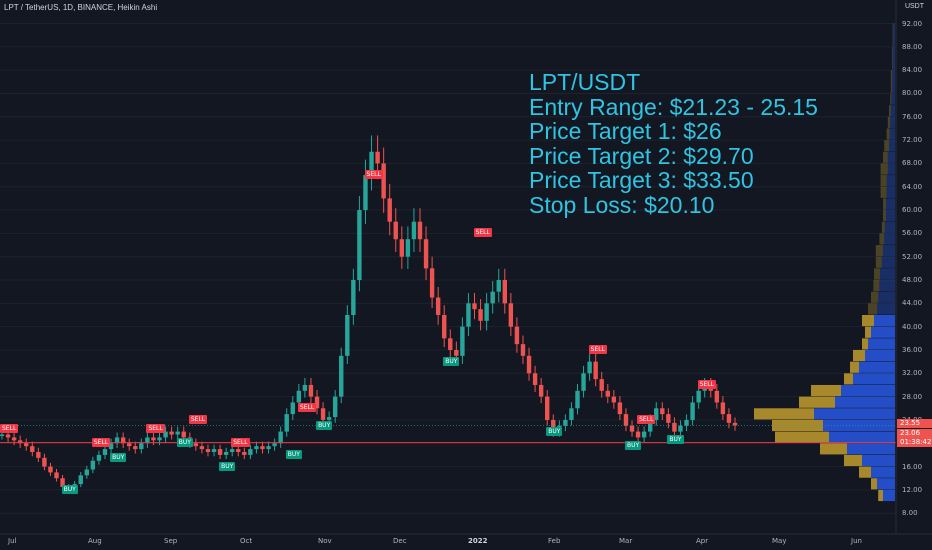  I want to click on price-axis-label: 60.00, so click(912, 210).